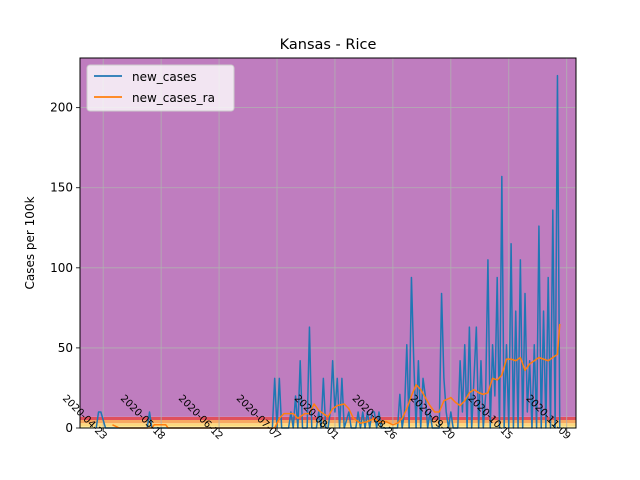 Image resolution: width=640 pixels, height=480 pixels. Describe the element at coordinates (61, 268) in the screenshot. I see `y-tick-label-2: 100` at that location.